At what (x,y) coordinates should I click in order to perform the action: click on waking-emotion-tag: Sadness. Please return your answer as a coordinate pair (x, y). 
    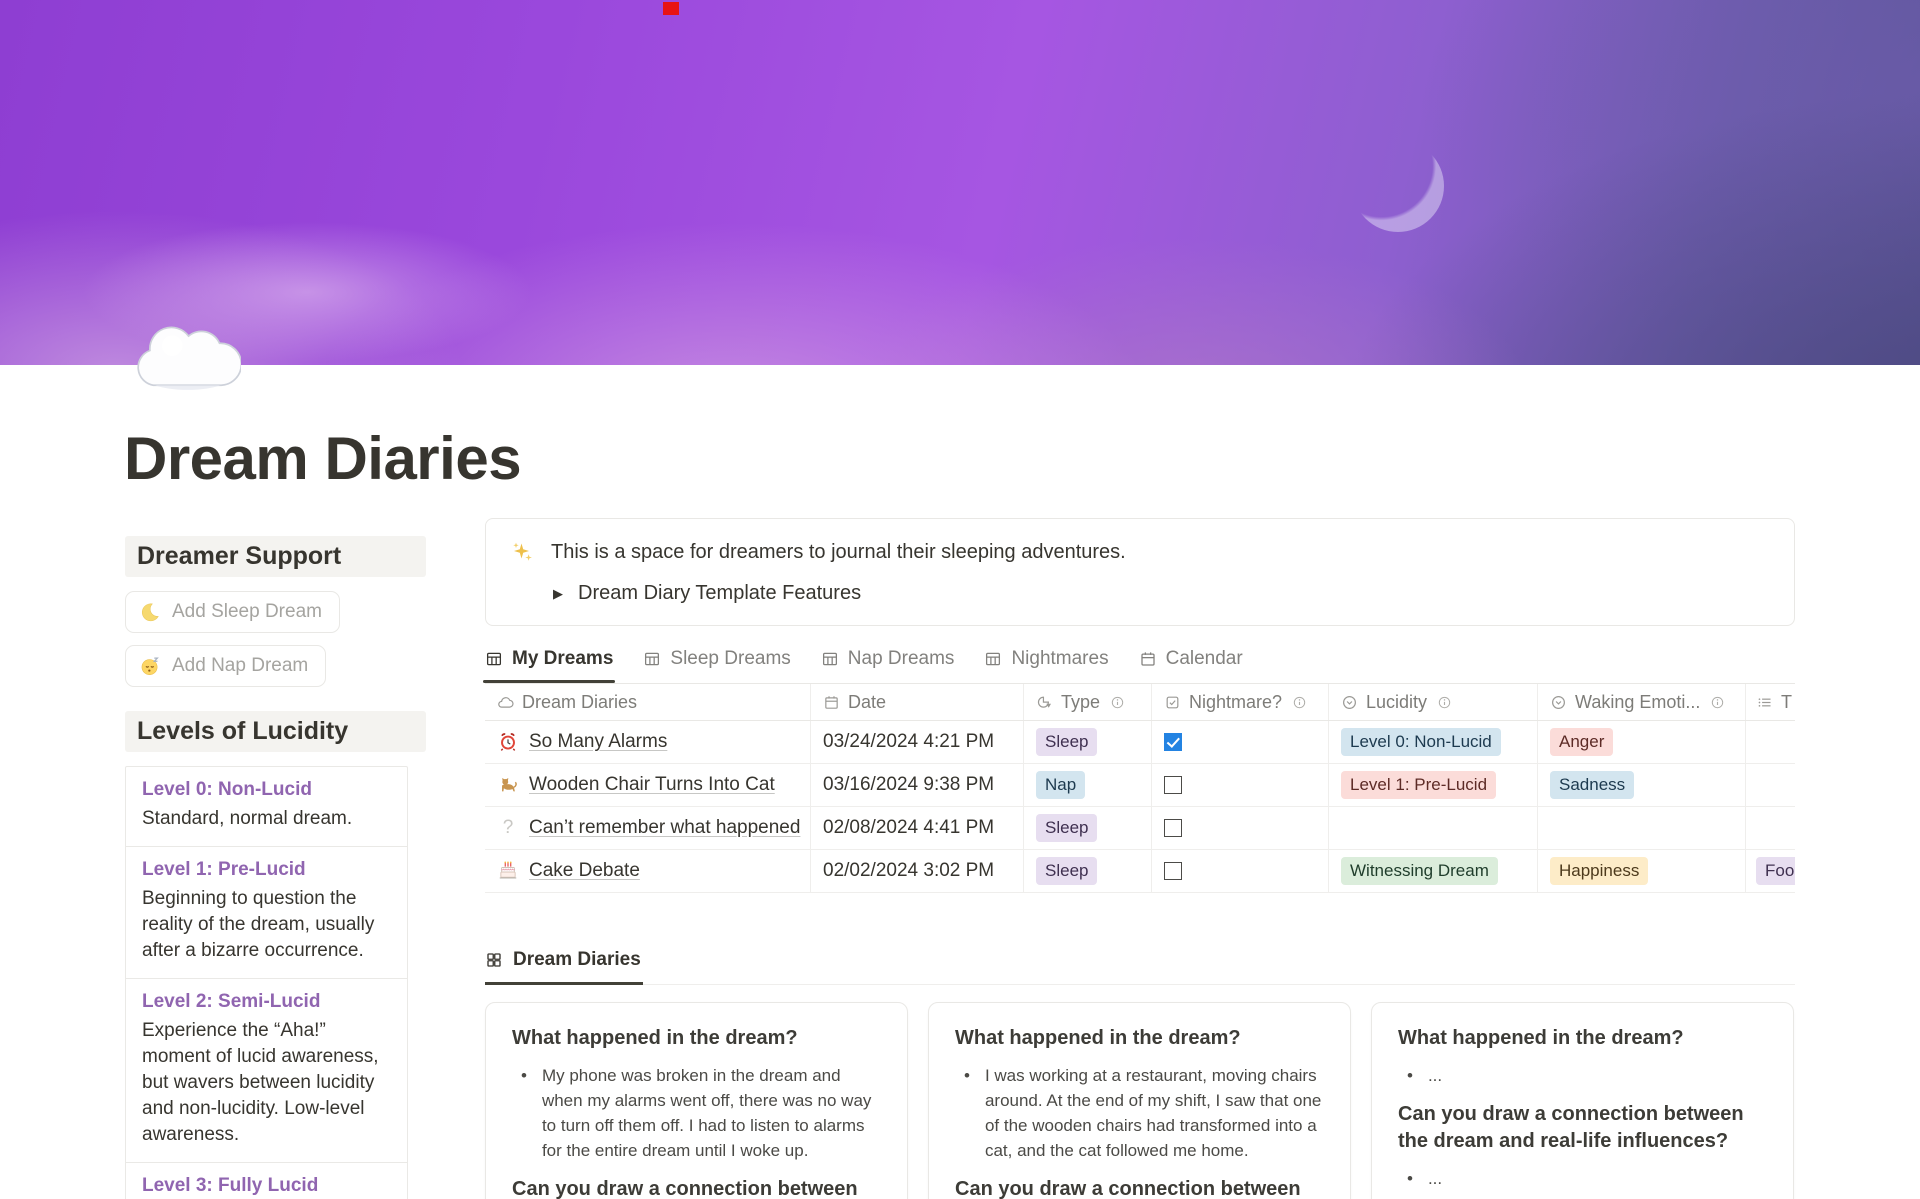
    Looking at the image, I should click on (1592, 785).